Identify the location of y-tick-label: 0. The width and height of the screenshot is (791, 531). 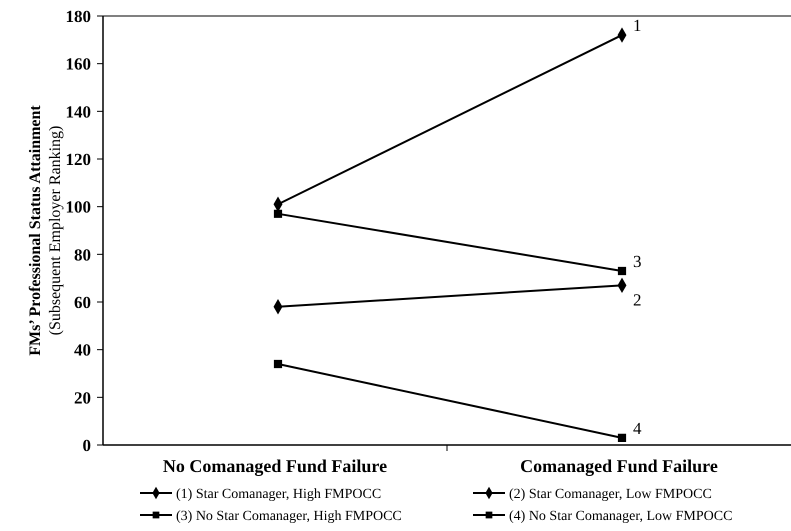
(86, 445).